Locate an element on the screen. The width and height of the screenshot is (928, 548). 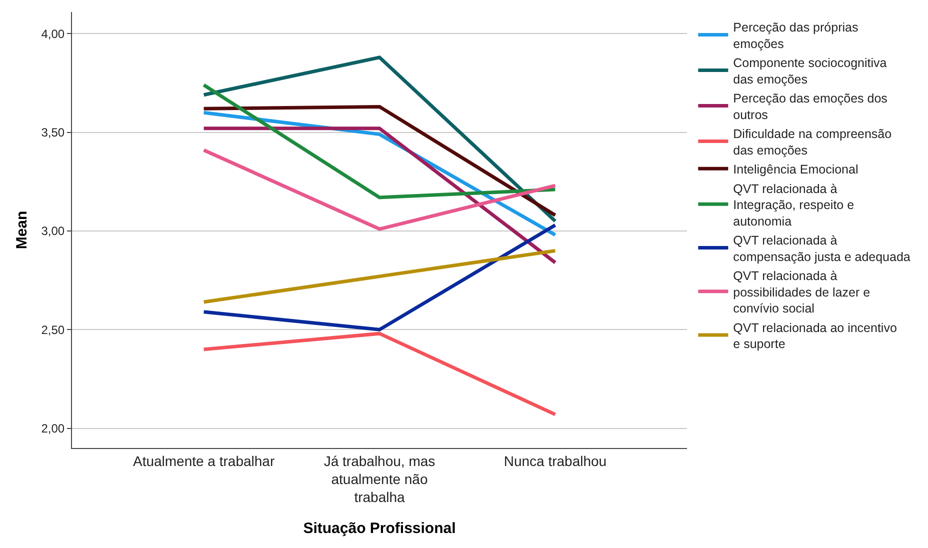
legend-label: Componente sociocognitiva das emoções is located at coordinates (810, 71).